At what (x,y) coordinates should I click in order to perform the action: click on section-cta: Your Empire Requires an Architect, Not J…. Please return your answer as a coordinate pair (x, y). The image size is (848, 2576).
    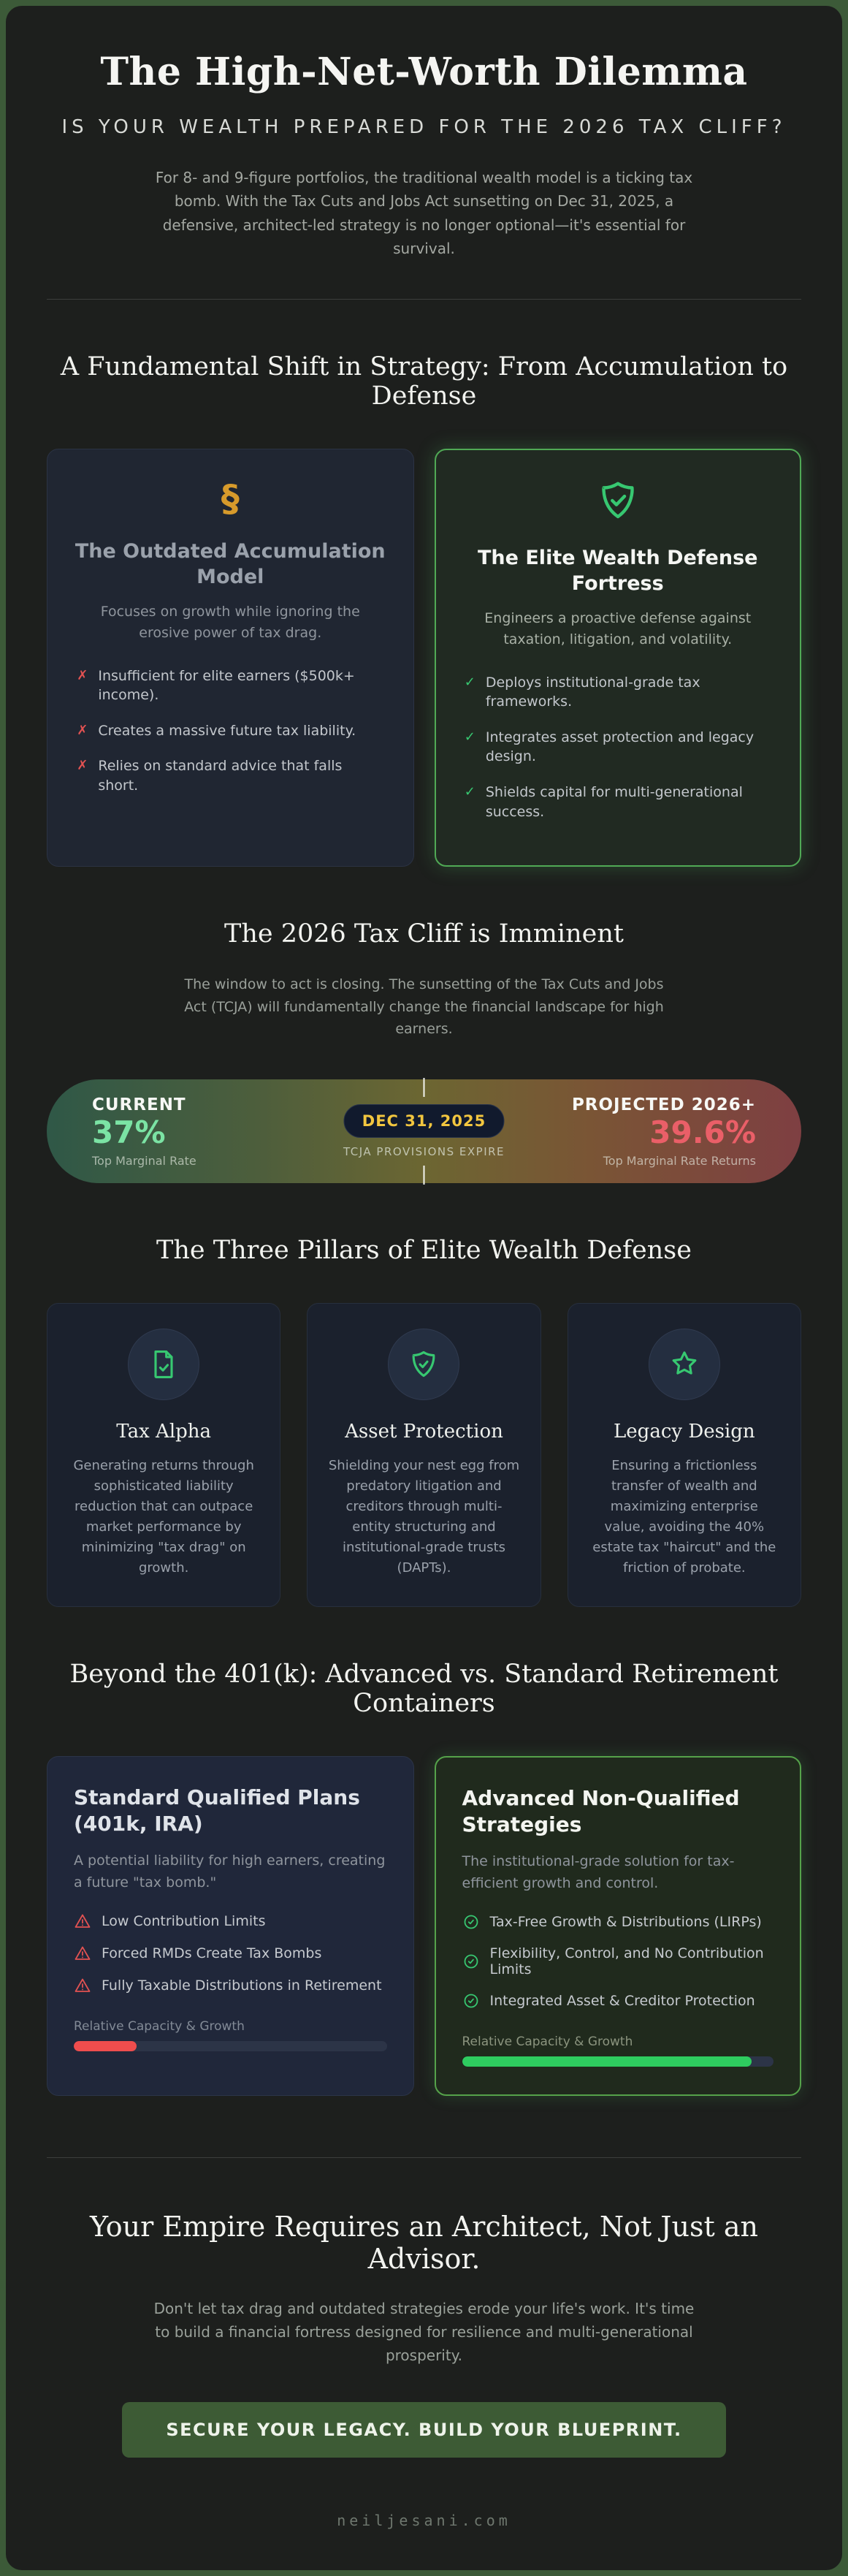
    Looking at the image, I should click on (424, 2370).